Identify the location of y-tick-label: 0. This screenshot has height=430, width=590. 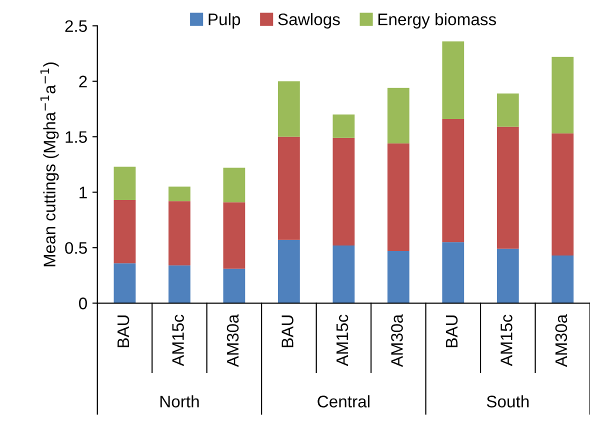
(83, 304).